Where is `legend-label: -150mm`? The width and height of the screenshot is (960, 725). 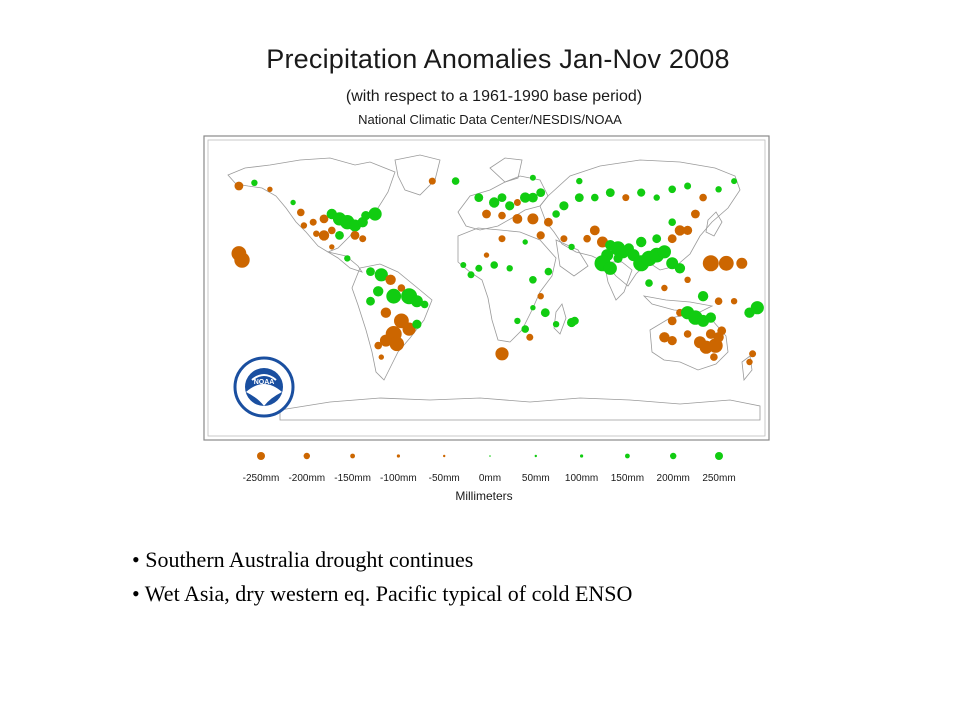 legend-label: -150mm is located at coordinates (352, 478).